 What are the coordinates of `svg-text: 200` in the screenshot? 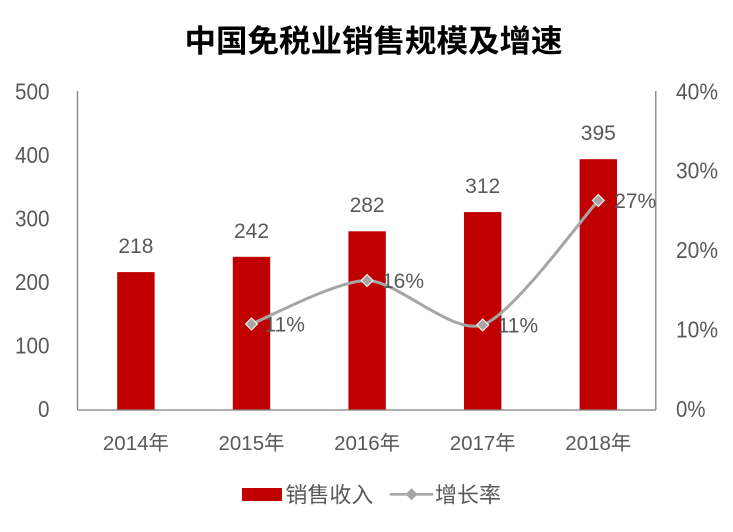 It's located at (32, 282).